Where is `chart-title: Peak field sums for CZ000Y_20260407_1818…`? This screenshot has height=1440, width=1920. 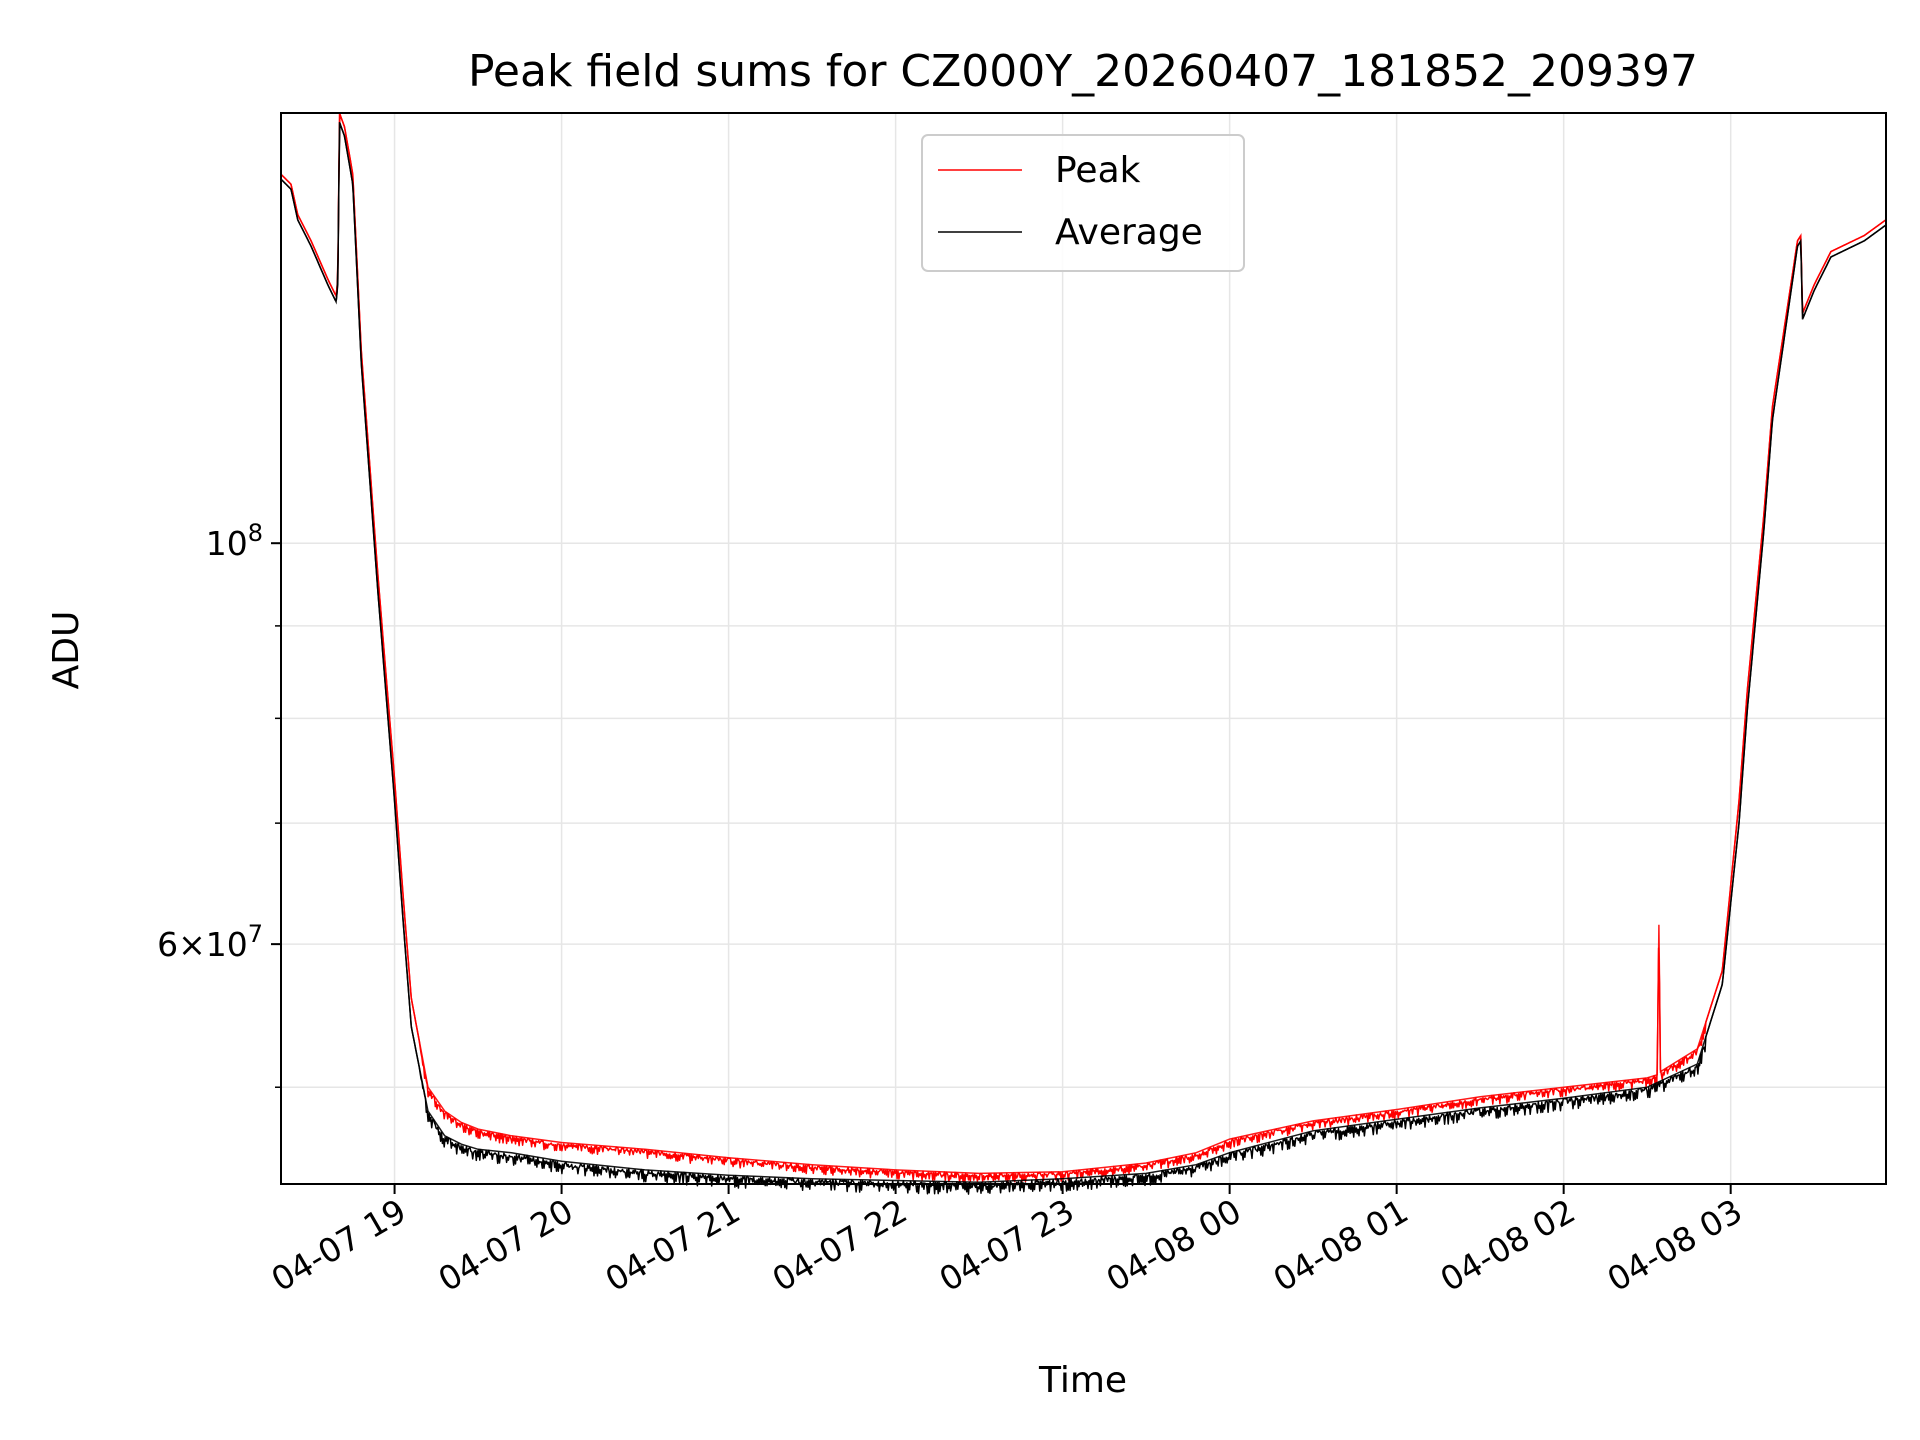
chart-title: Peak field sums for CZ000Y_20260407_1818… is located at coordinates (1083, 71).